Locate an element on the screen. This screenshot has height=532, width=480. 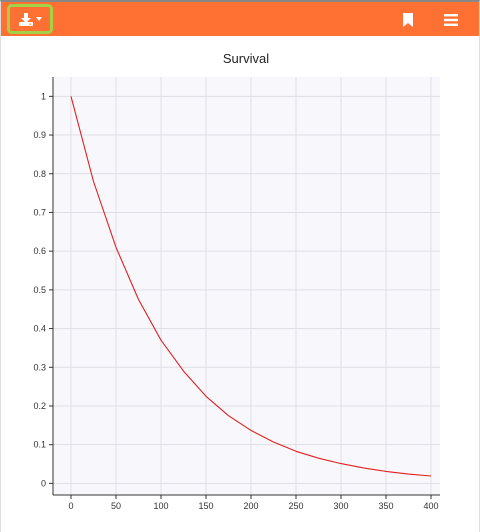
y-tick-label: 1 is located at coordinates (43, 96).